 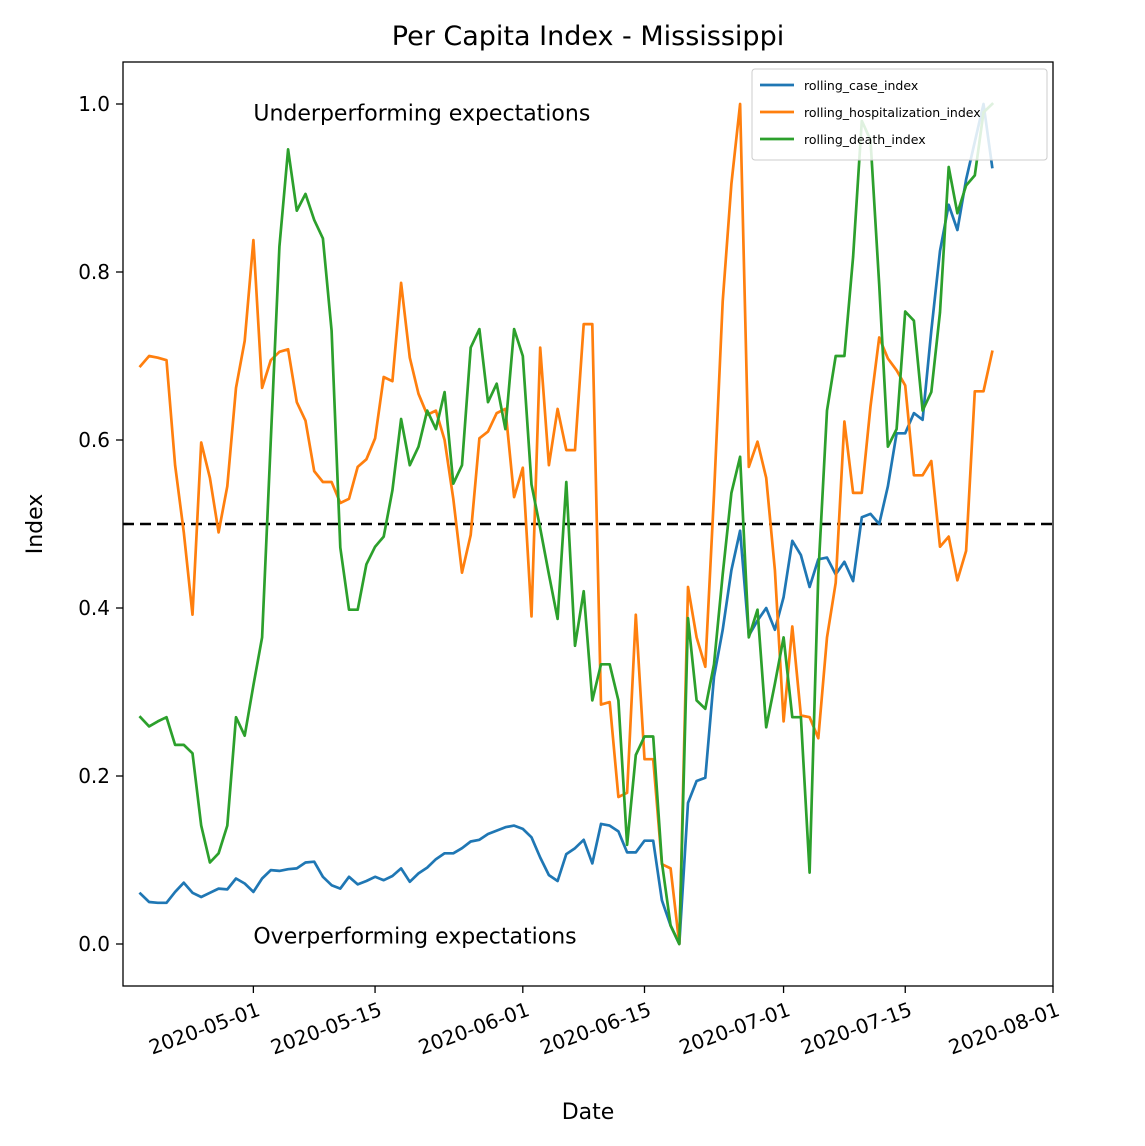 What do you see at coordinates (94, 440) in the screenshot?
I see `y-tick-label: 0.6` at bounding box center [94, 440].